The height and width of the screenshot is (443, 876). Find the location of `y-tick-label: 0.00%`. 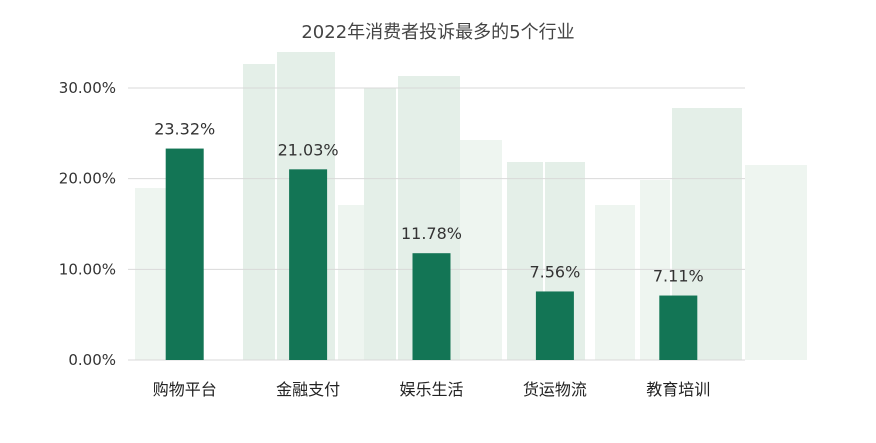

y-tick-label: 0.00% is located at coordinates (92, 360).